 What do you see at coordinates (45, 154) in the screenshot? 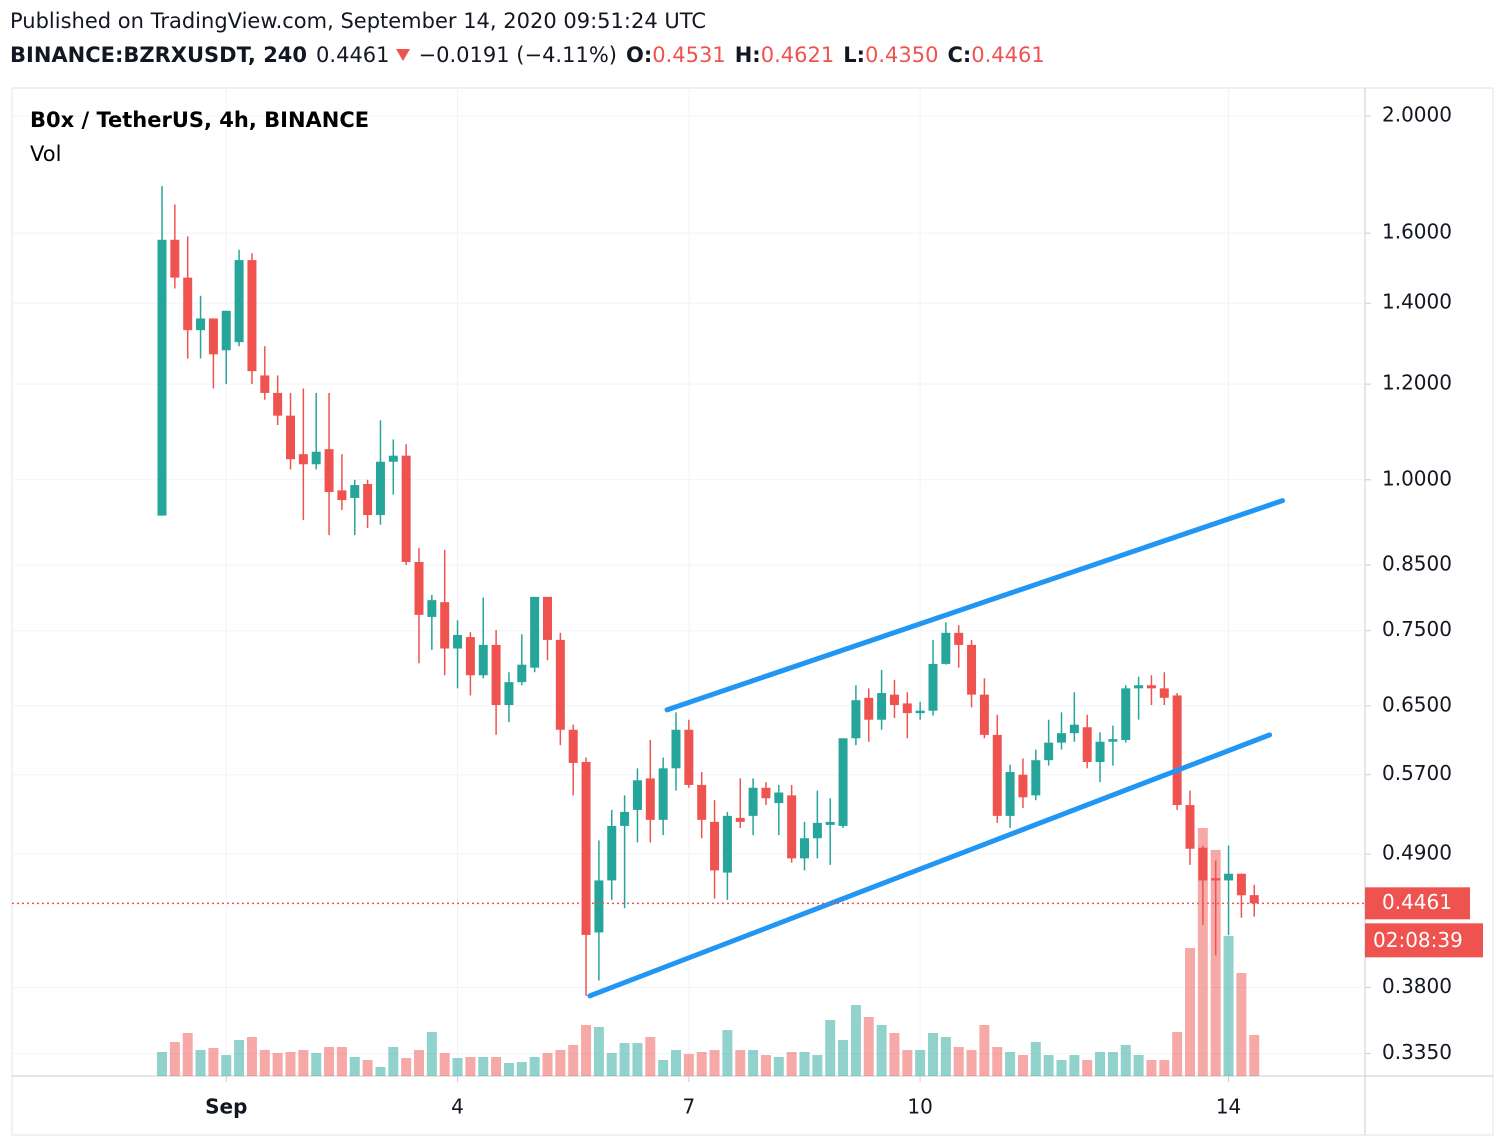
I see `volume-label: Vol` at bounding box center [45, 154].